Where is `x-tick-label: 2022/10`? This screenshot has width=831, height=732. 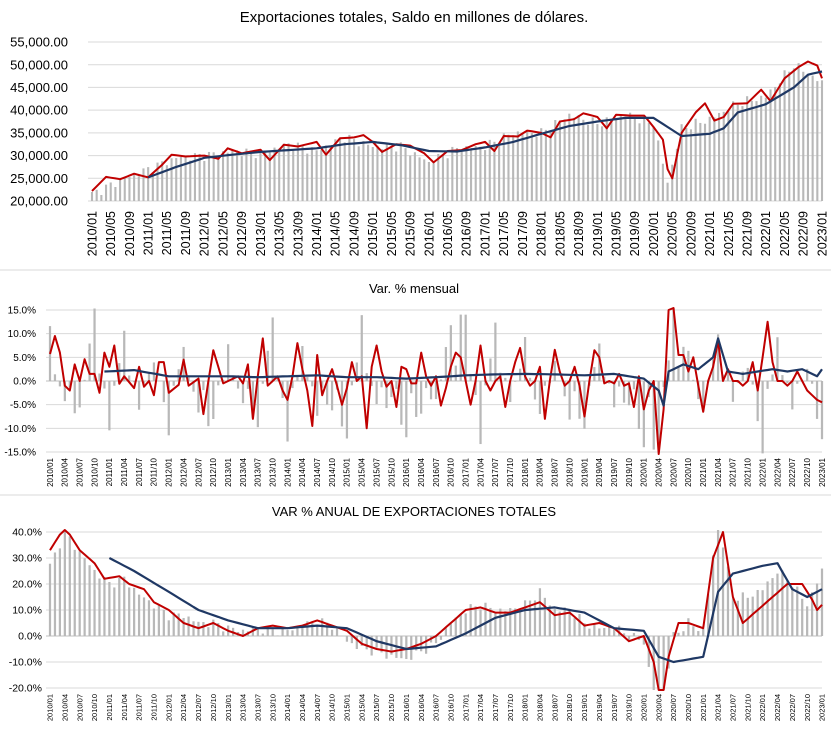
x-tick-label: 2022/10 is located at coordinates (807, 707).